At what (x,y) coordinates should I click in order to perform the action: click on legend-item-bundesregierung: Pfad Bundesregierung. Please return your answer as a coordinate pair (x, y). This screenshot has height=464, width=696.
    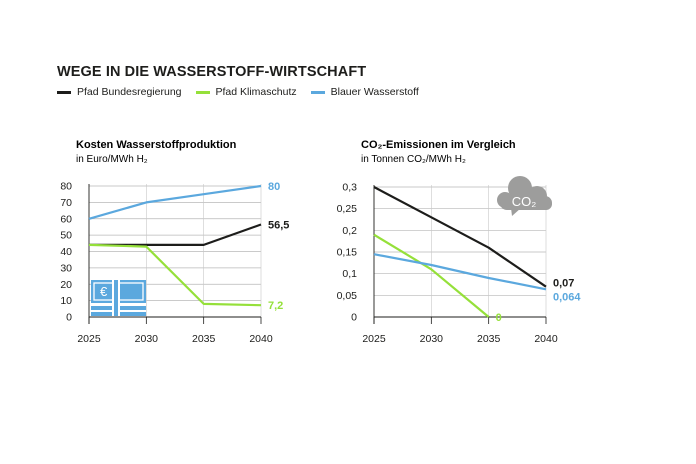
    Looking at the image, I should click on (119, 92).